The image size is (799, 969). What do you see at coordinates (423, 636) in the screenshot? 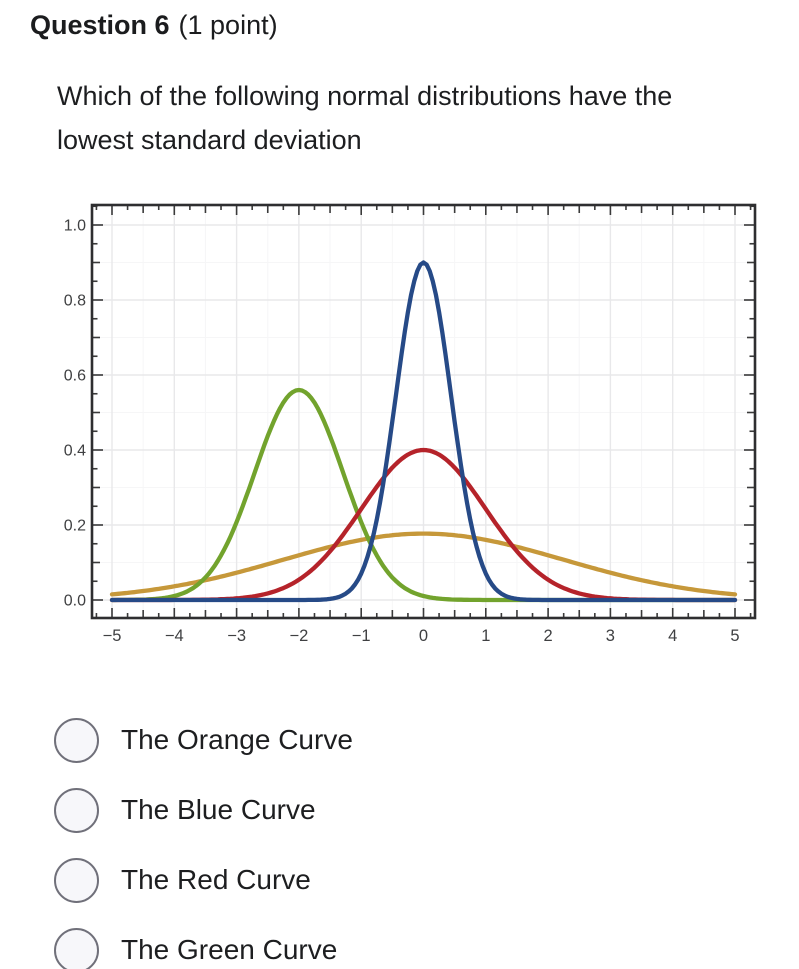
I see `svg-text: 0` at bounding box center [423, 636].